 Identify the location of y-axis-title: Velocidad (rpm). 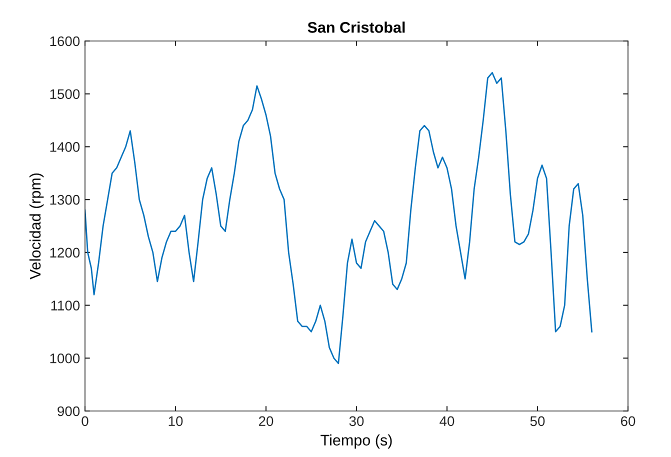
(36, 226).